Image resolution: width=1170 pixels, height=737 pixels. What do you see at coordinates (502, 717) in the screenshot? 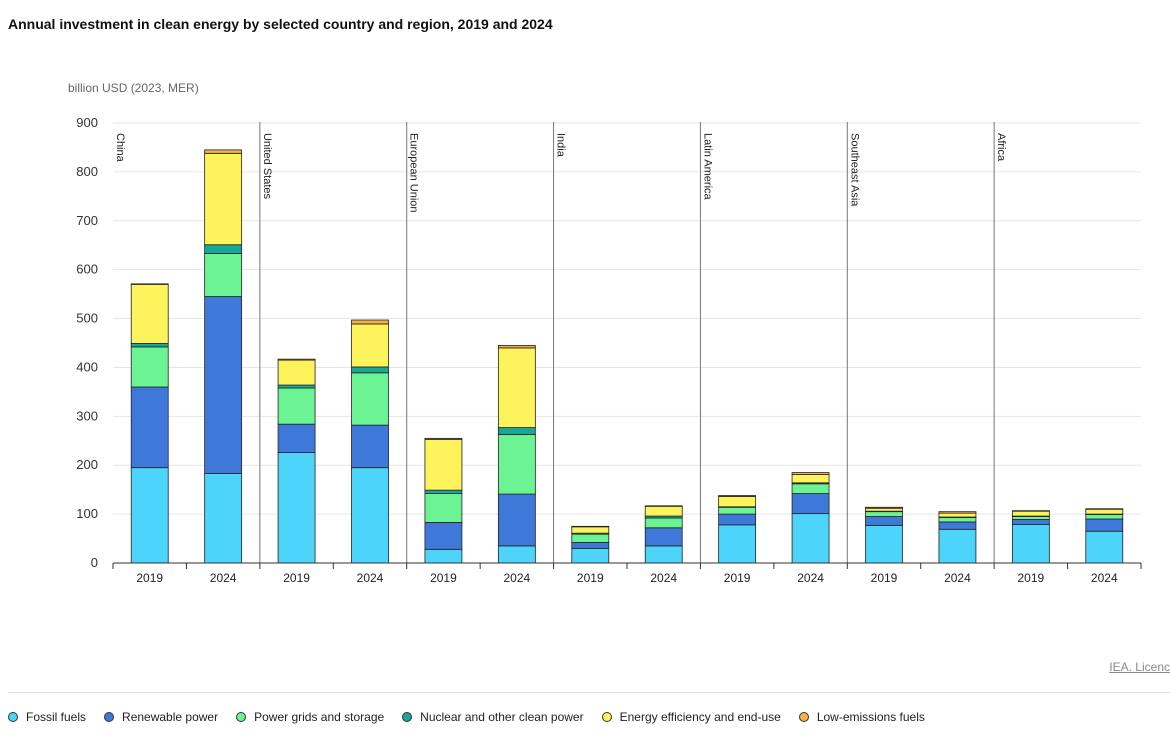
I see `legend-label: Nuclear and other clean power` at bounding box center [502, 717].